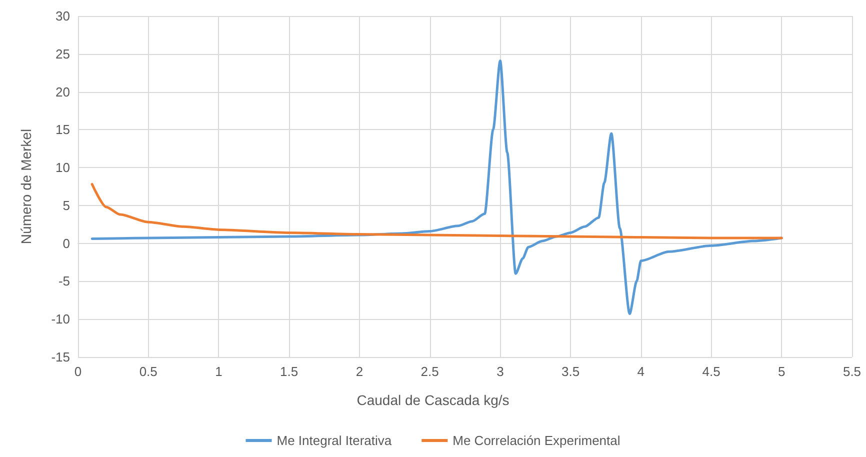  I want to click on x-tick-label: 2, so click(360, 371).